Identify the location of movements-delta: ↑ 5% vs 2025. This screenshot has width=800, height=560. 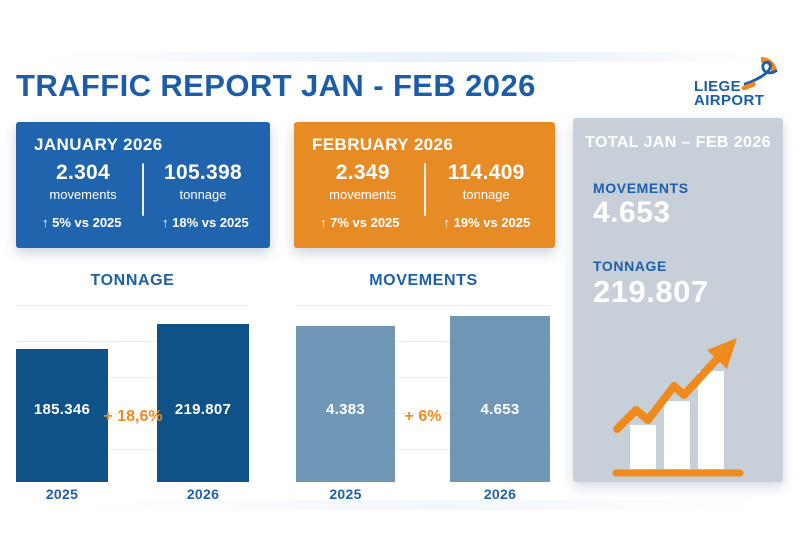
(82, 222).